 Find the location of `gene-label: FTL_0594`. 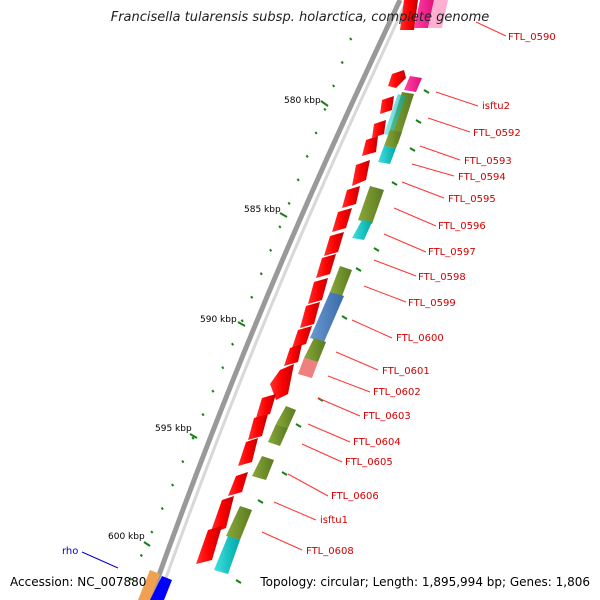

gene-label: FTL_0594 is located at coordinates (482, 177).